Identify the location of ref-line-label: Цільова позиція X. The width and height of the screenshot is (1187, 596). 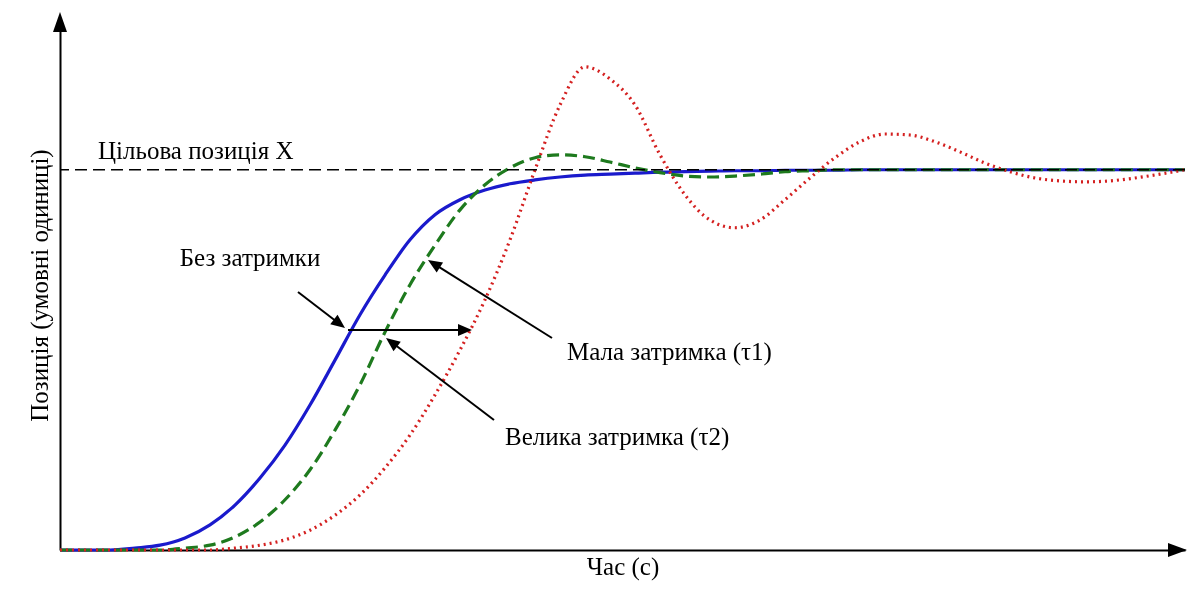
(196, 150).